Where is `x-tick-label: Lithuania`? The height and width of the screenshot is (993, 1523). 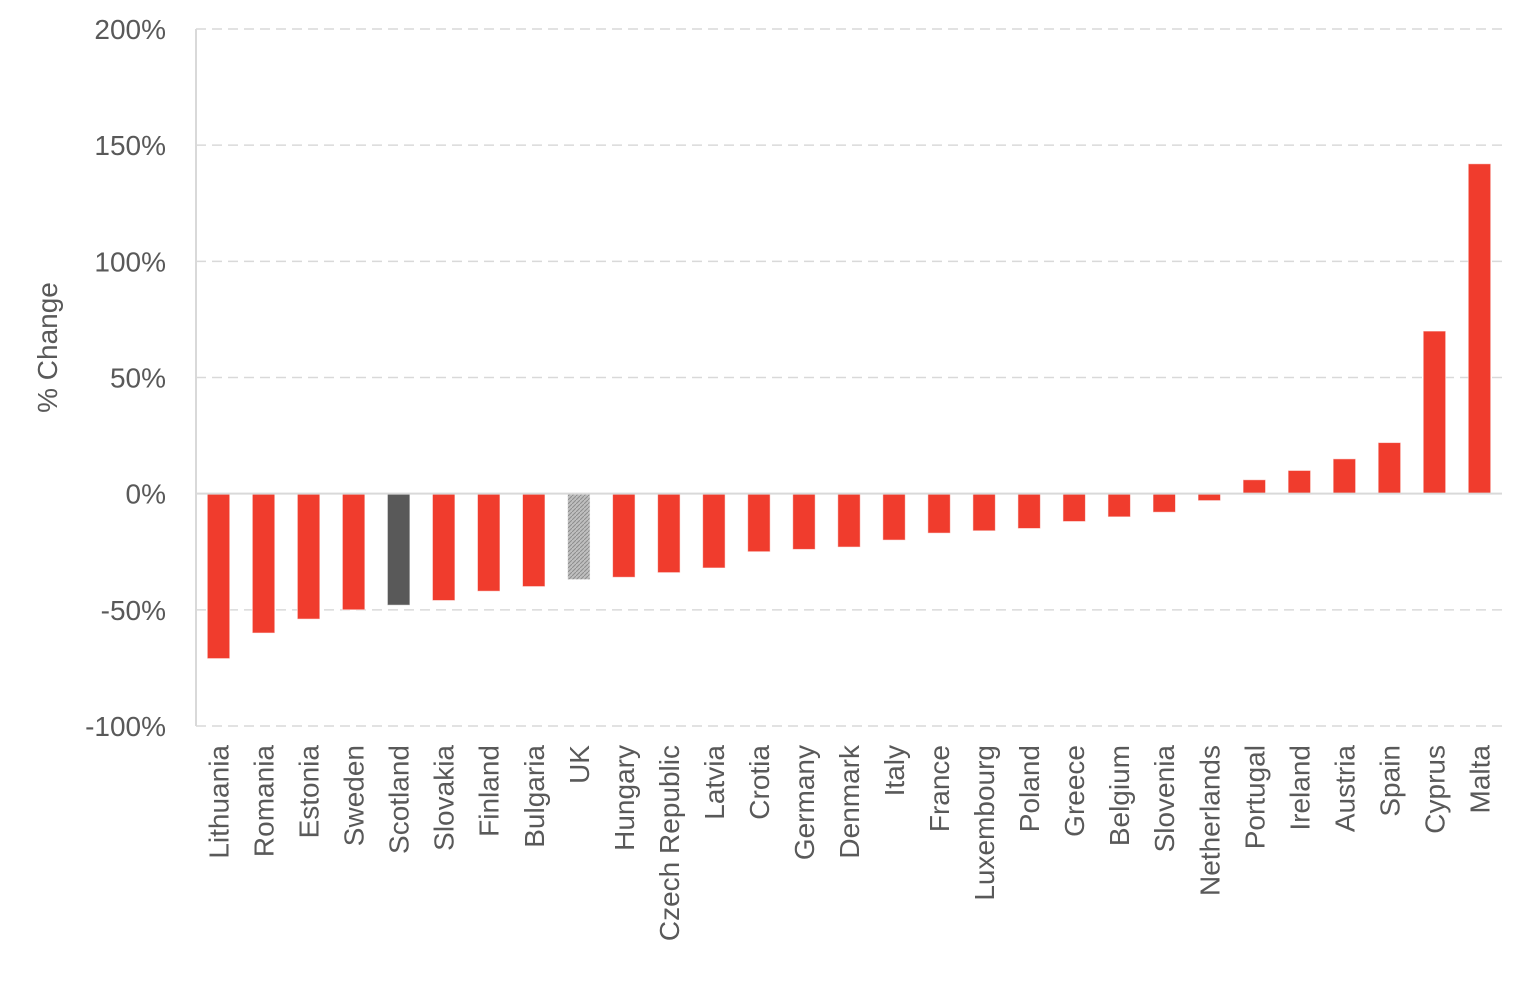 x-tick-label: Lithuania is located at coordinates (219, 802).